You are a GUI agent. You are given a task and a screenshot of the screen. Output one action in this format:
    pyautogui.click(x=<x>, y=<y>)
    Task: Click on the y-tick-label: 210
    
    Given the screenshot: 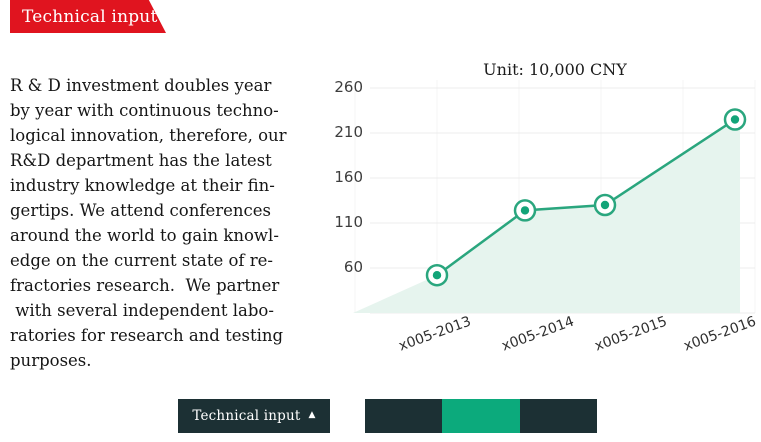 What is the action you would take?
    pyautogui.click(x=348, y=132)
    